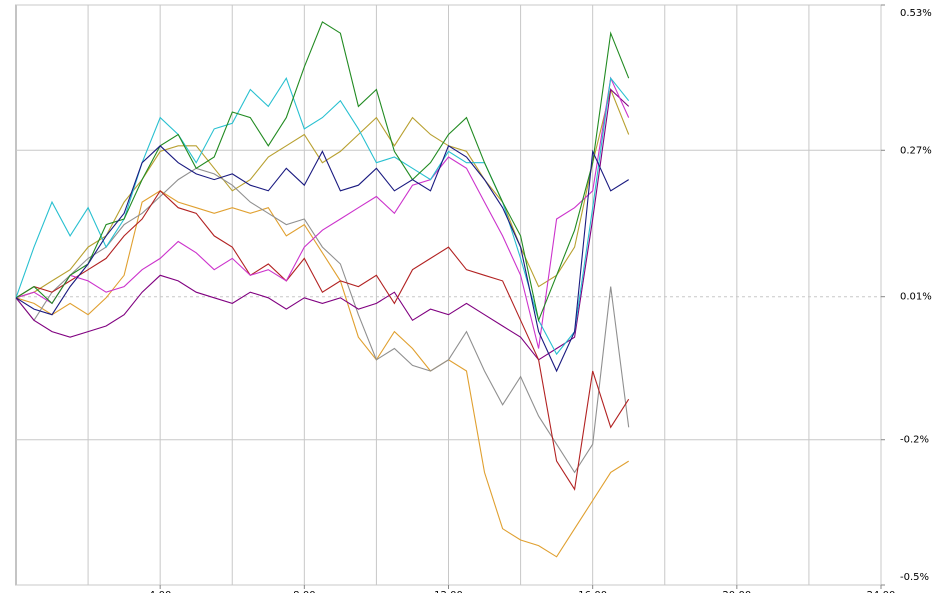 The width and height of the screenshot is (948, 593). I want to click on y-tick-label: 0.01%, so click(916, 297).